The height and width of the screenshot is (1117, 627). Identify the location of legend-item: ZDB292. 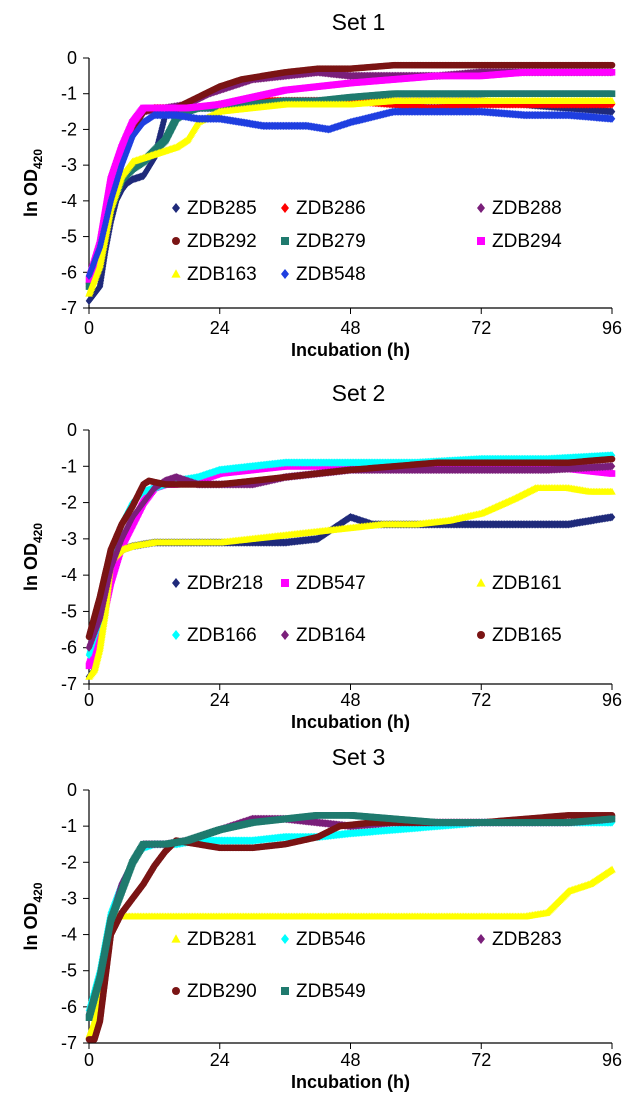
(214, 241).